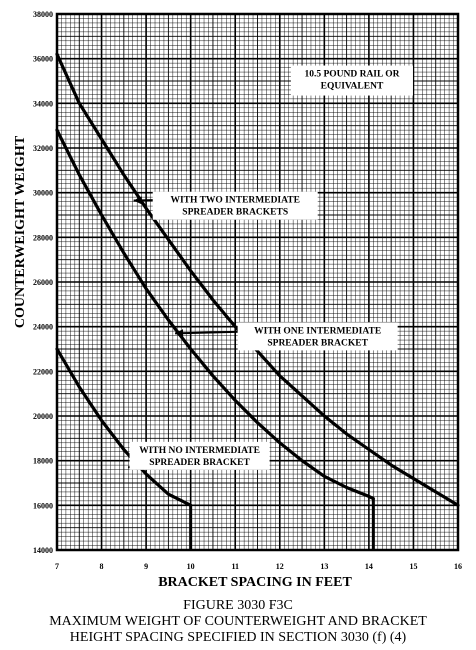 Image resolution: width=476 pixels, height=650 pixels. I want to click on y-tick-label: 34000, so click(43, 103).